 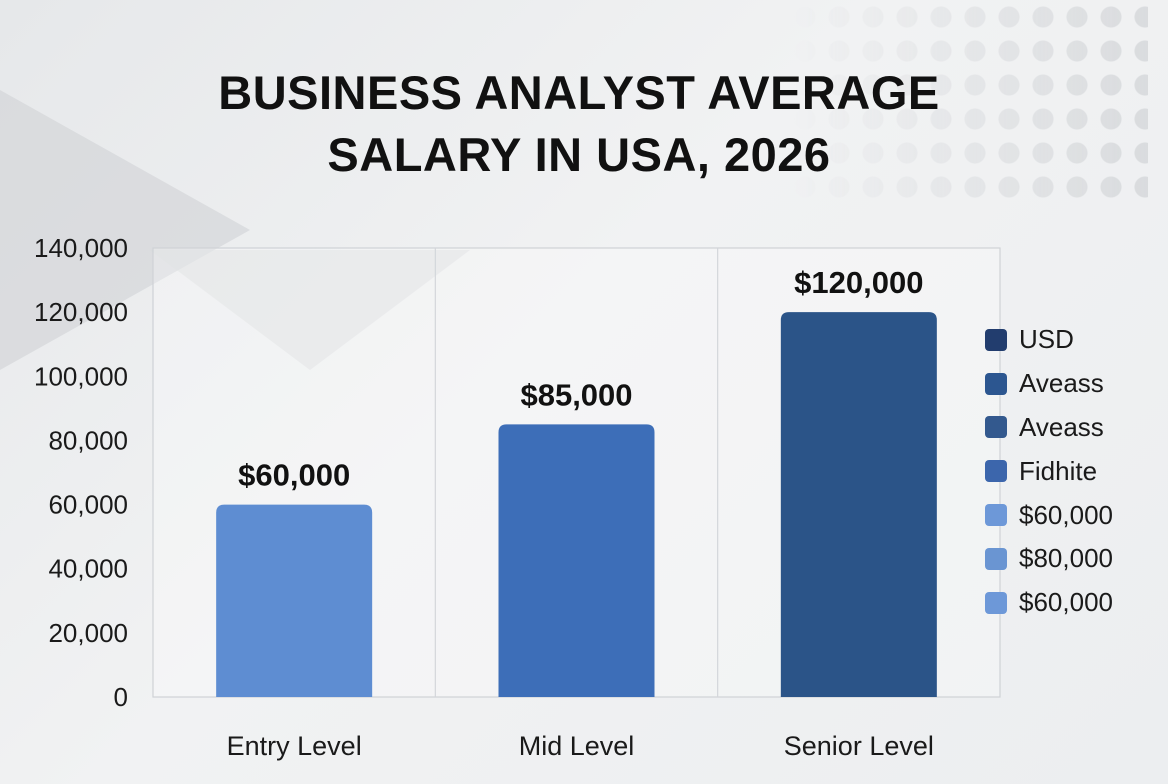 What do you see at coordinates (579, 92) in the screenshot?
I see `chart-title-line-1: BUSINESS ANALYST AVERAGE` at bounding box center [579, 92].